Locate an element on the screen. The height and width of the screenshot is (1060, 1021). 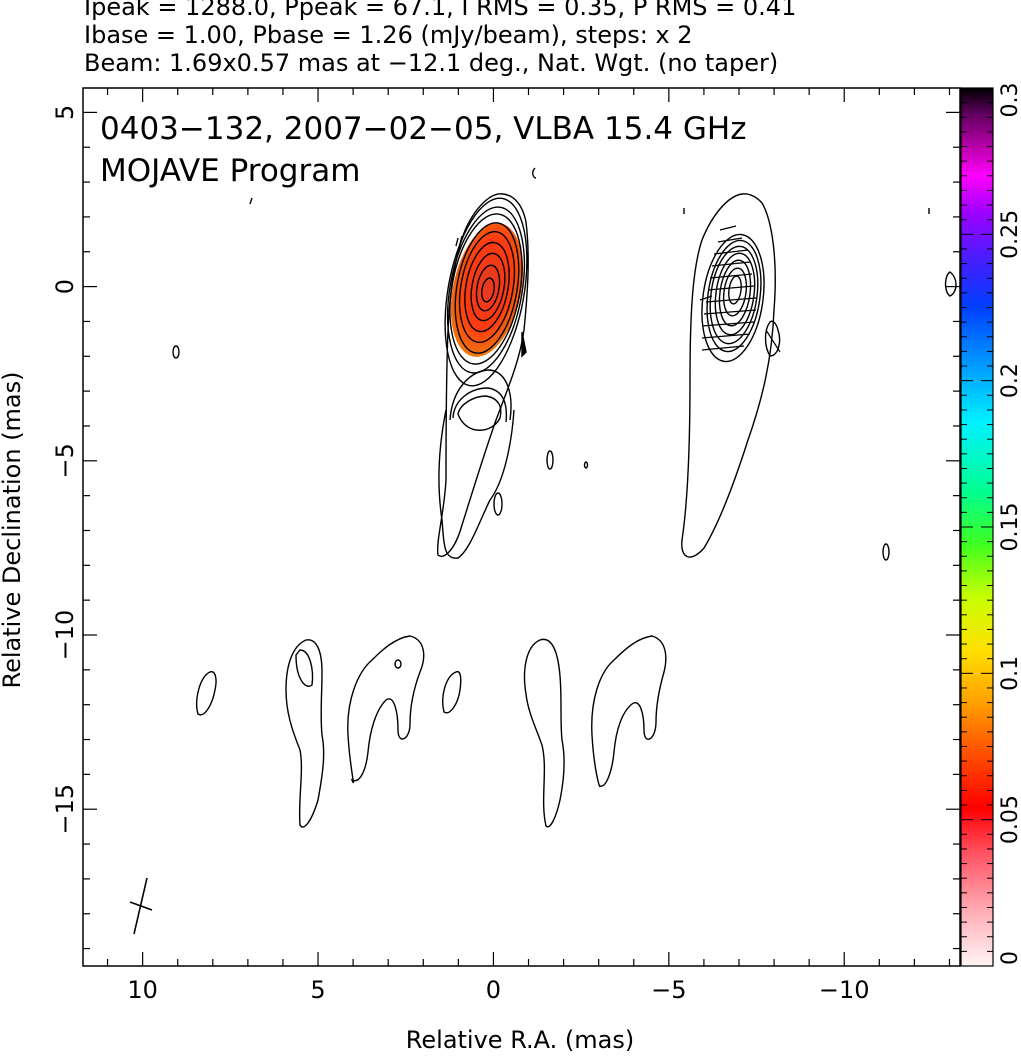
colorbar-tick-label: 0.3 is located at coordinates (1009, 100).